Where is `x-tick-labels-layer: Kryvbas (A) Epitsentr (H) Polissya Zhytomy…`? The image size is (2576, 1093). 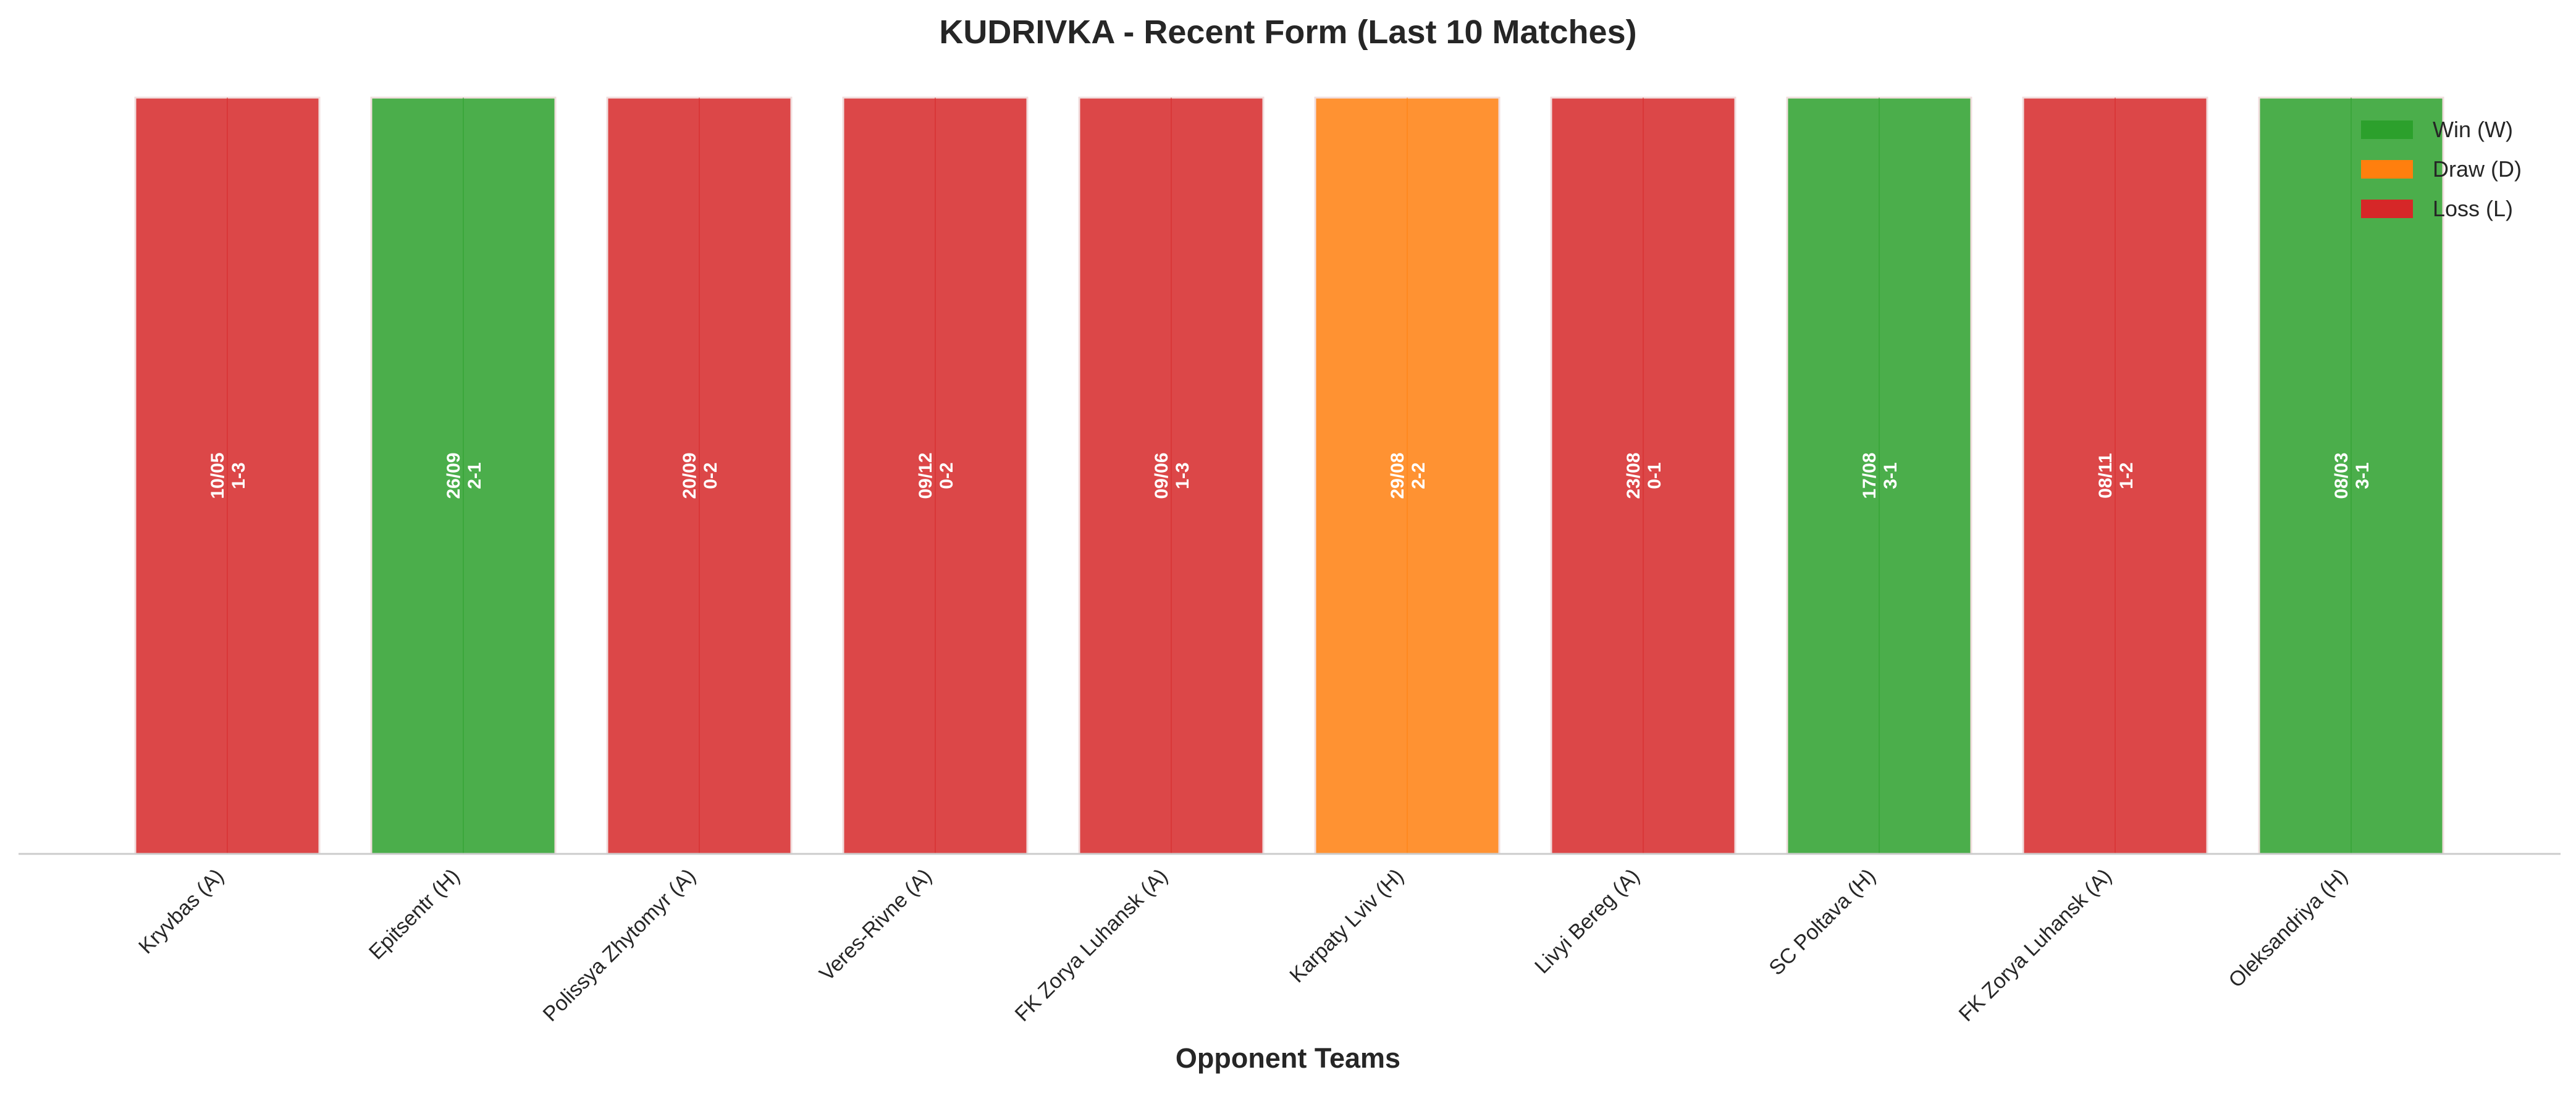 x-tick-labels-layer: Kryvbas (A) Epitsentr (H) Polissya Zhytomy… is located at coordinates (1243, 945).